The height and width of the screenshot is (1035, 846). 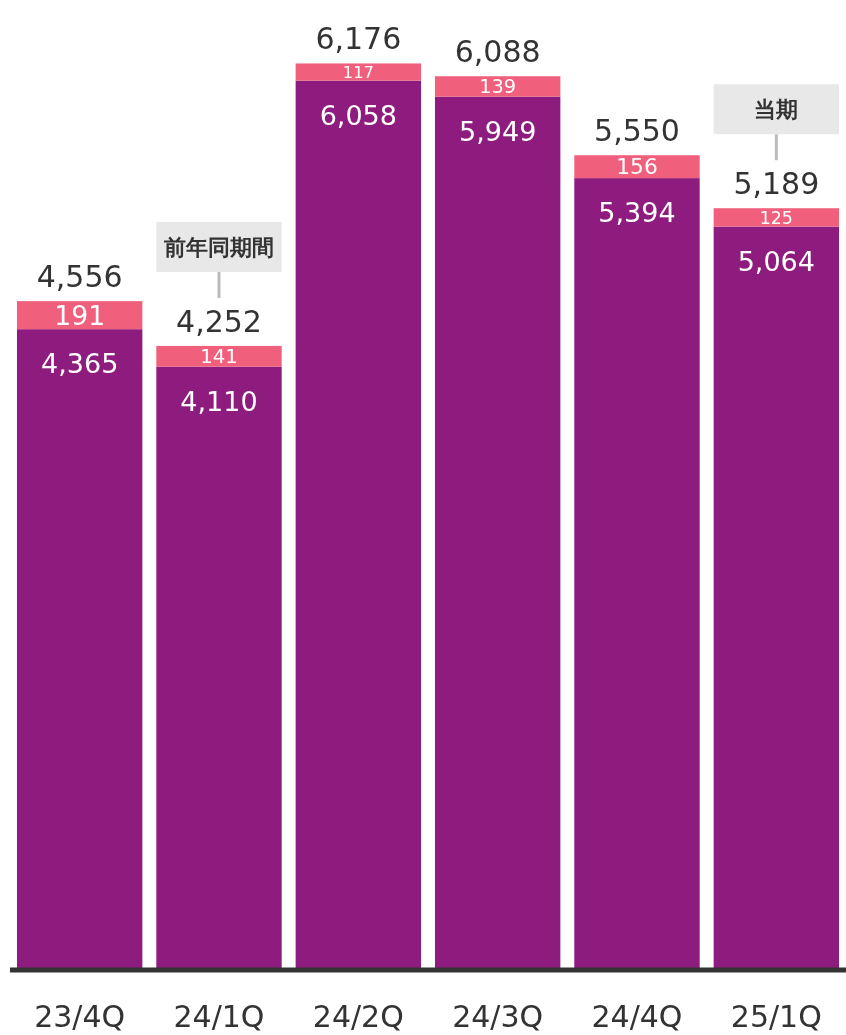 I want to click on data-label: 125, so click(x=776, y=217).